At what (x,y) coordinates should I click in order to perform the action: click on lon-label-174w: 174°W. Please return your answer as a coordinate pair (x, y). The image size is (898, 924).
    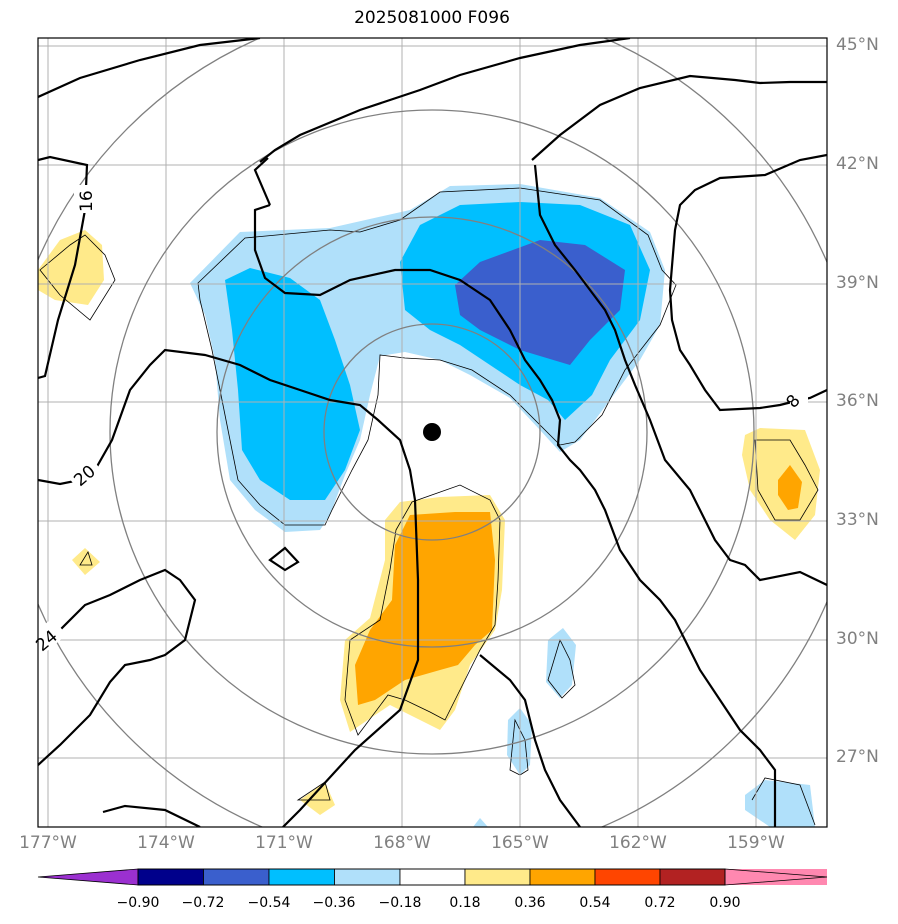
    Looking at the image, I should click on (166, 843).